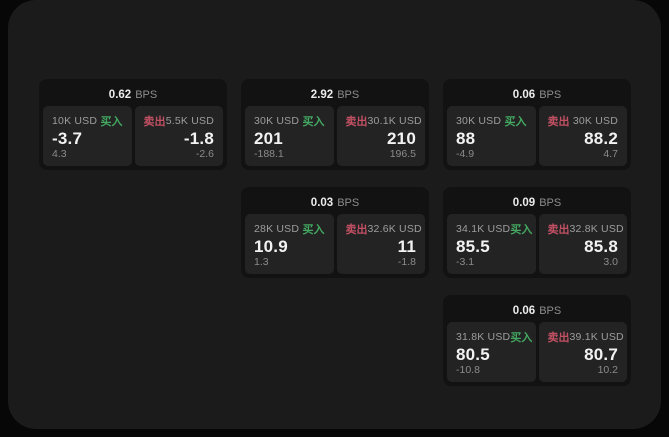  I want to click on buy-tile: 34.1K USD 买入 85.5 -3.1, so click(491, 244).